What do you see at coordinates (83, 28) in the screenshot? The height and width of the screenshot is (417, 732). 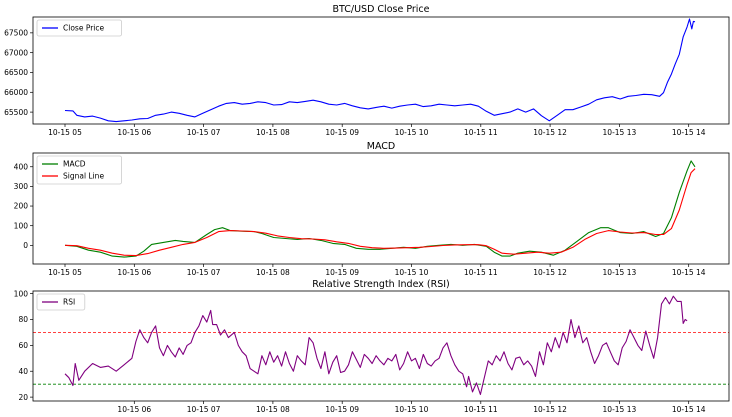 I see `legend-label: Close Price` at bounding box center [83, 28].